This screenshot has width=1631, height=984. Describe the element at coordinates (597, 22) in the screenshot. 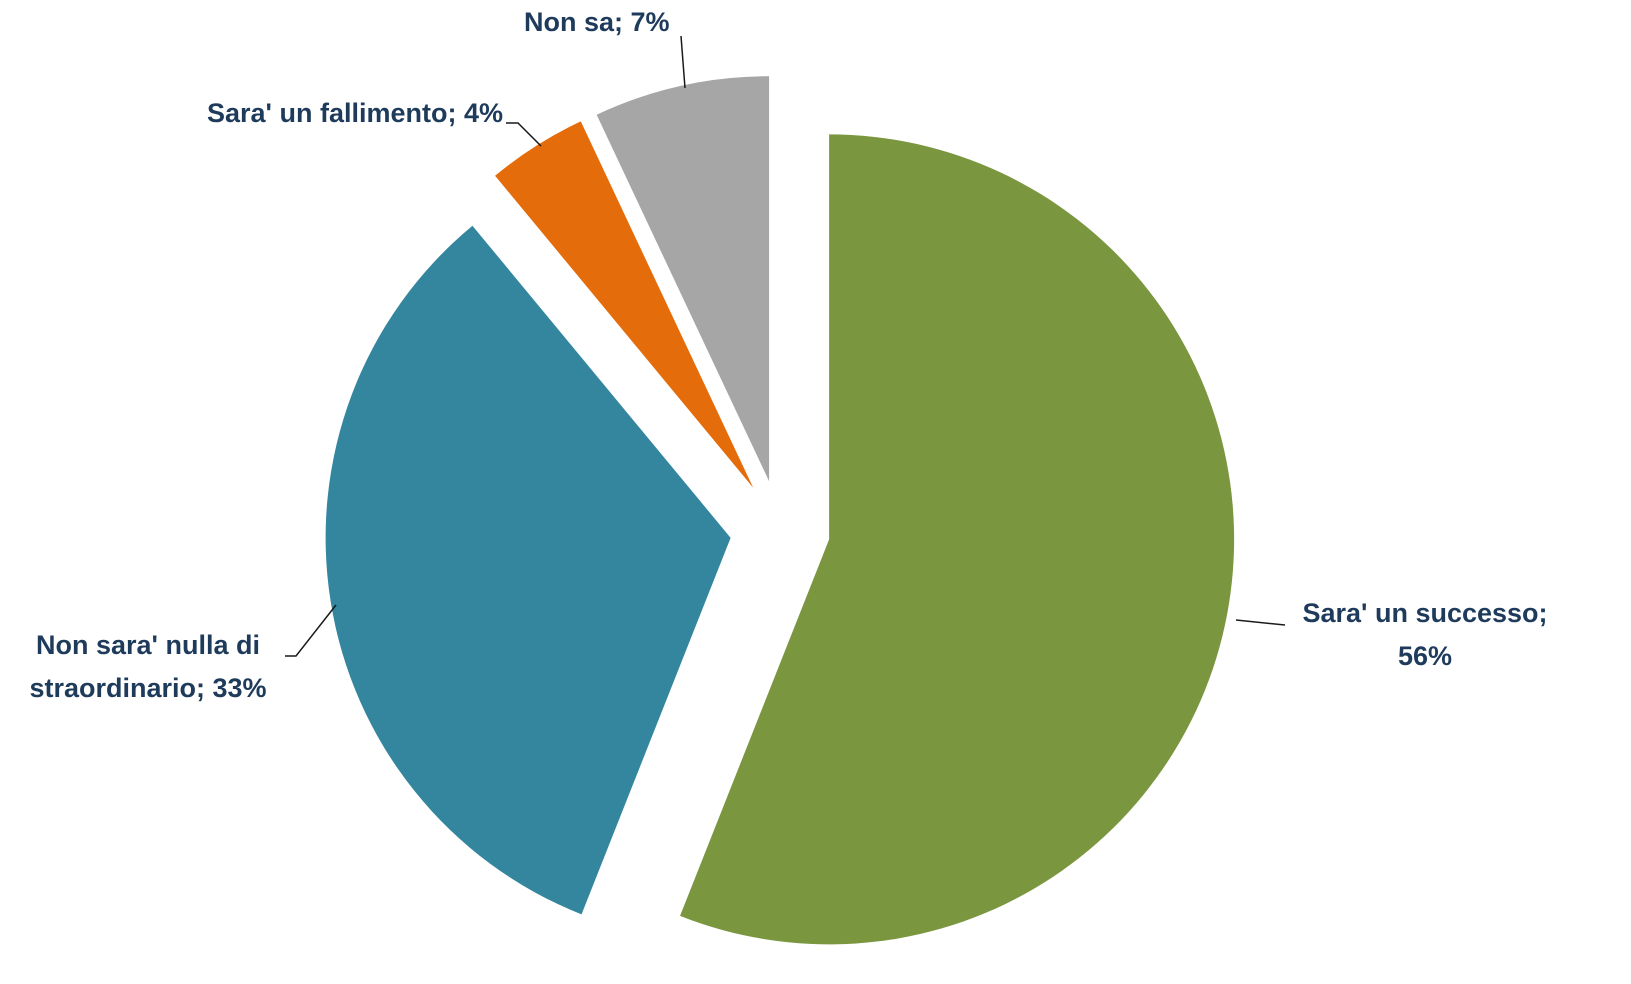

I see `data-label: Non sa; 7%` at that location.